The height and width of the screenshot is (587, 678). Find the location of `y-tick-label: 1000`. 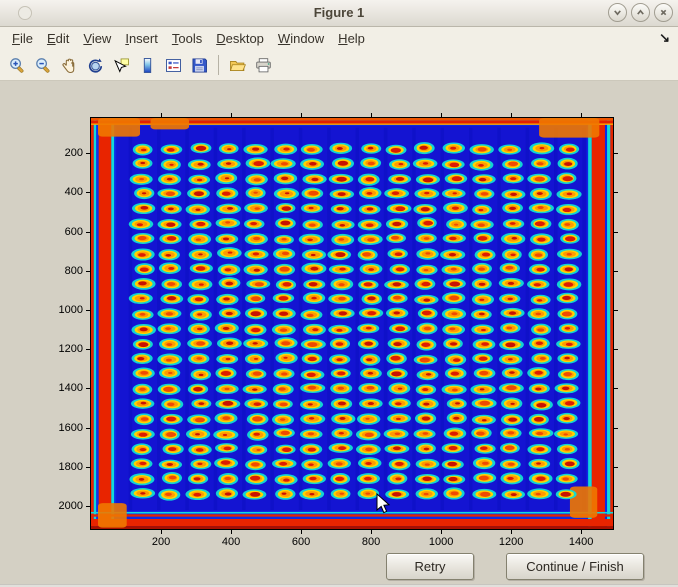

y-tick-label: 1000 is located at coordinates (70, 310).